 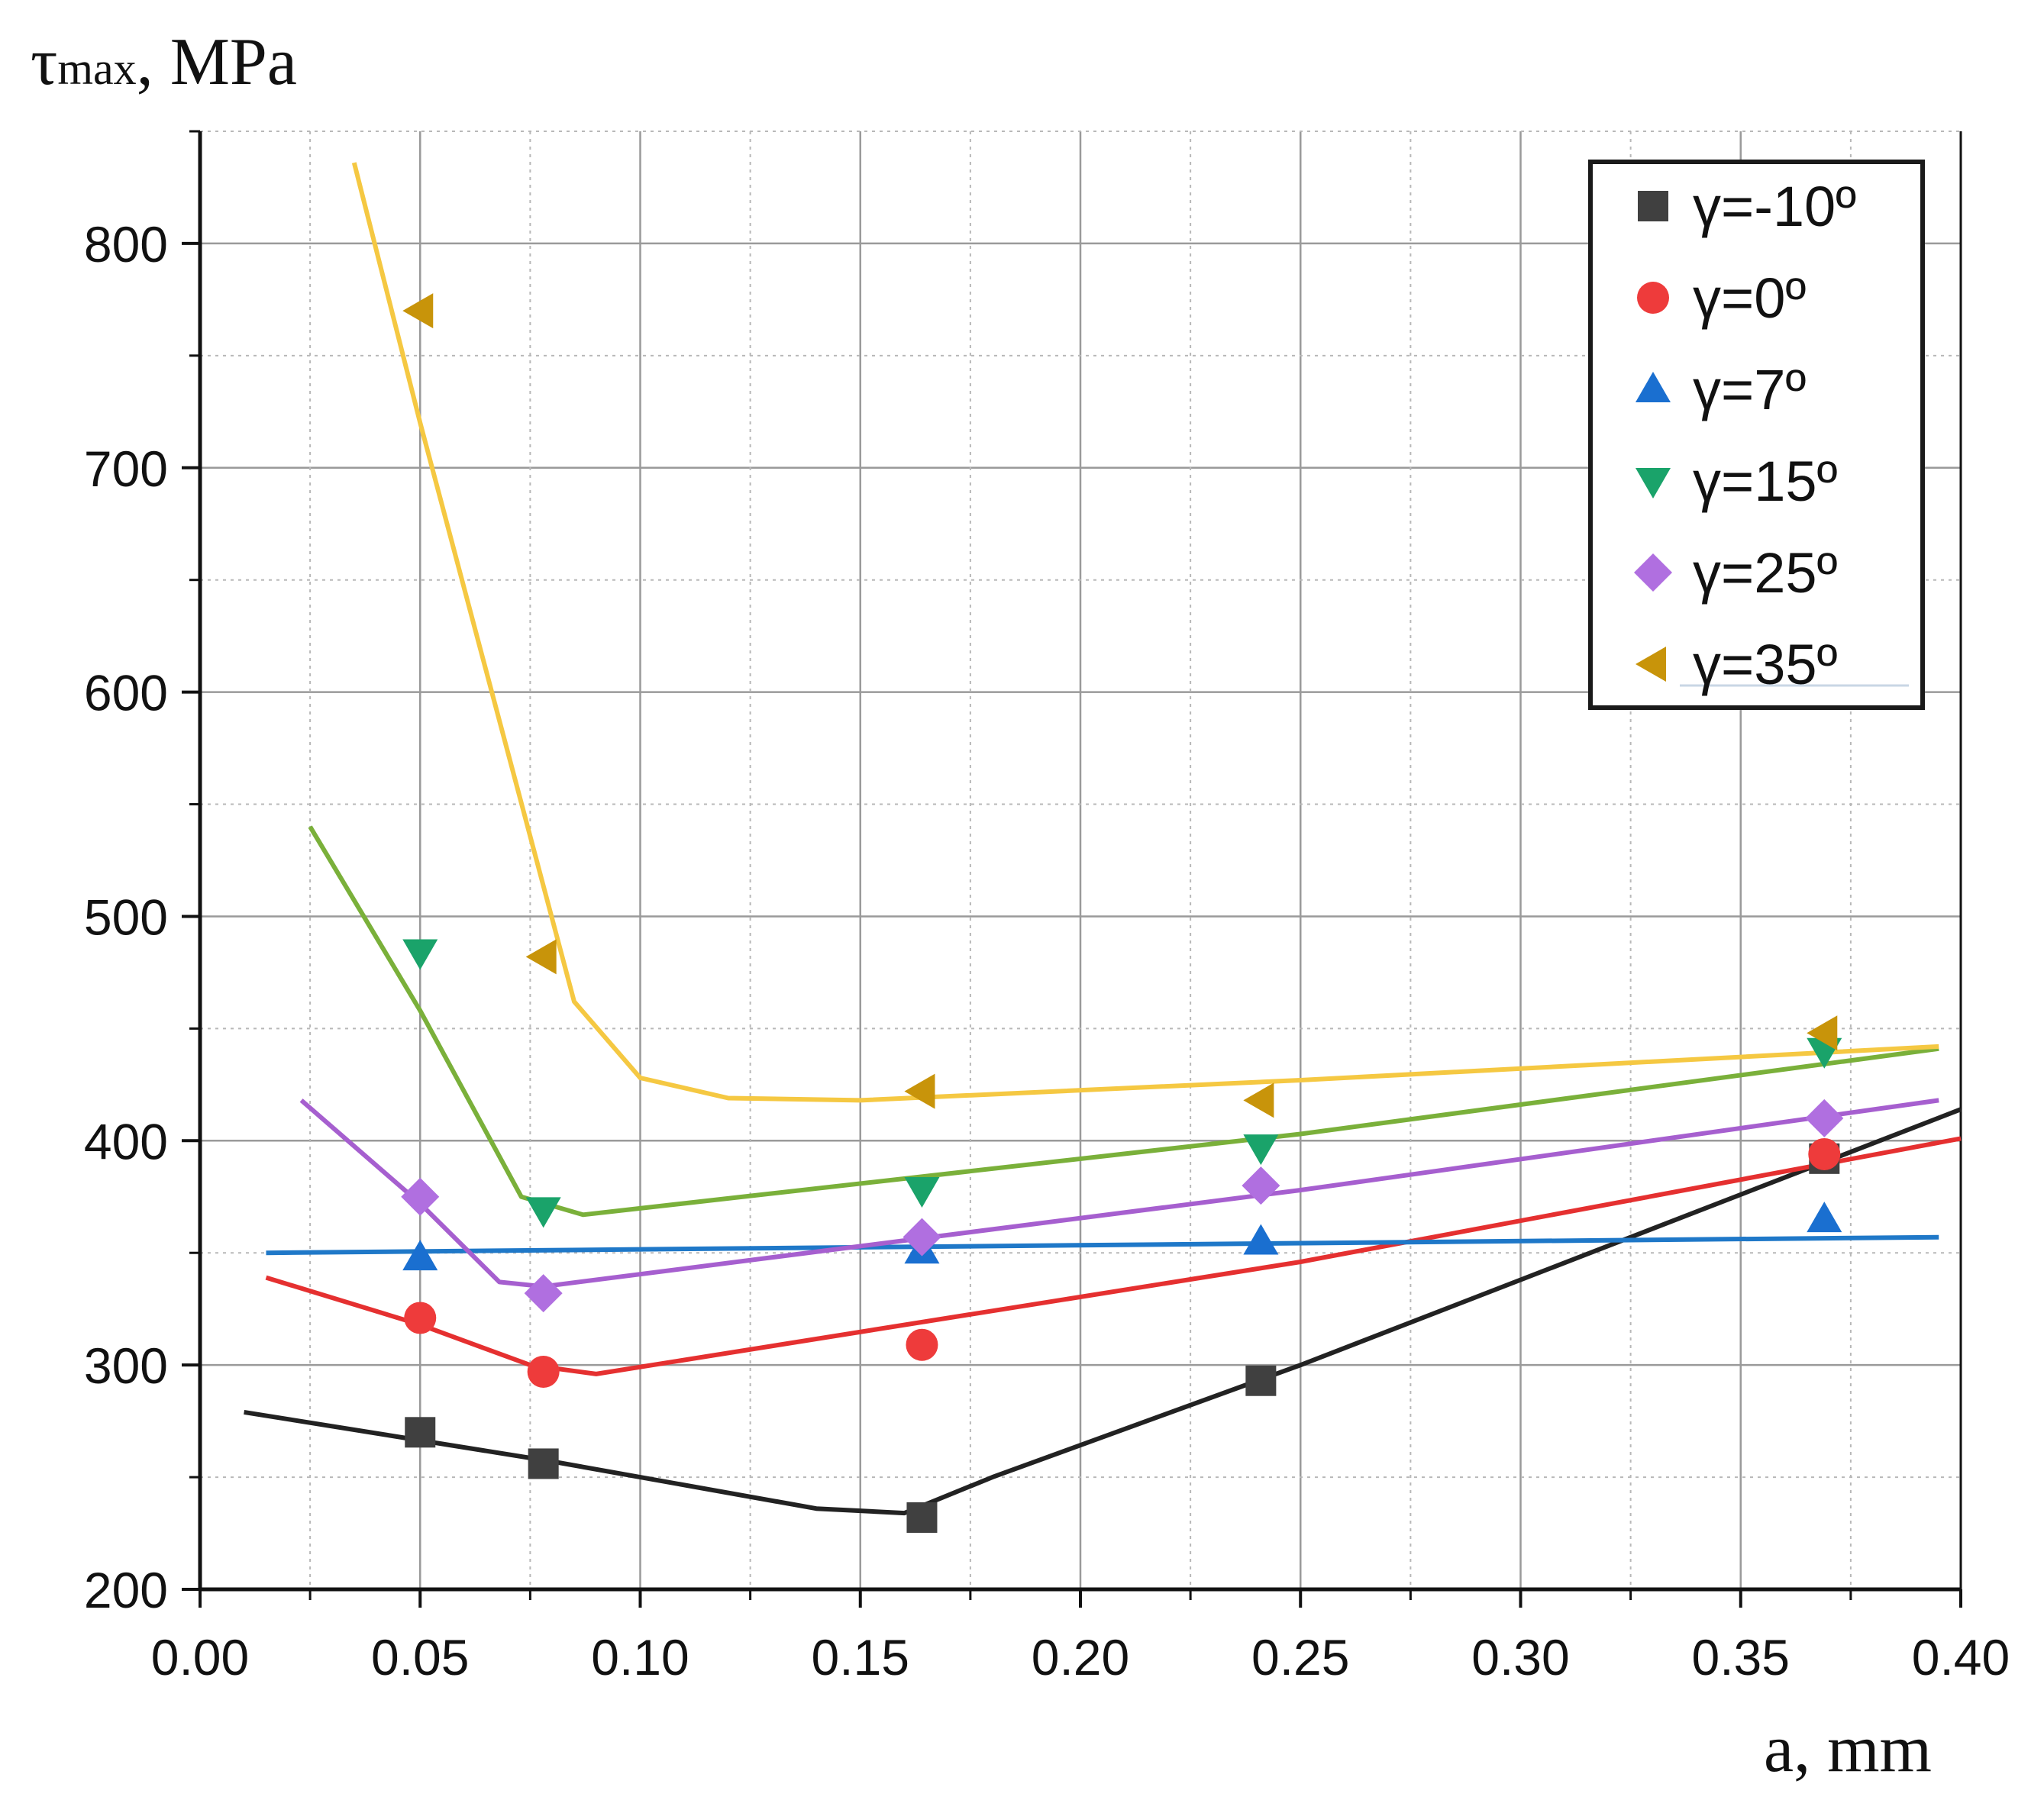 I want to click on y-tick-label: 200, so click(x=126, y=1590).